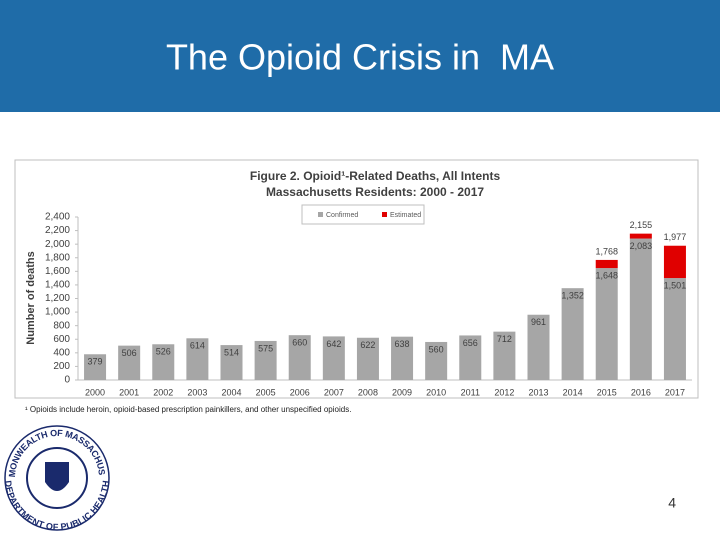  I want to click on x-tick-label: 2015, so click(607, 392).